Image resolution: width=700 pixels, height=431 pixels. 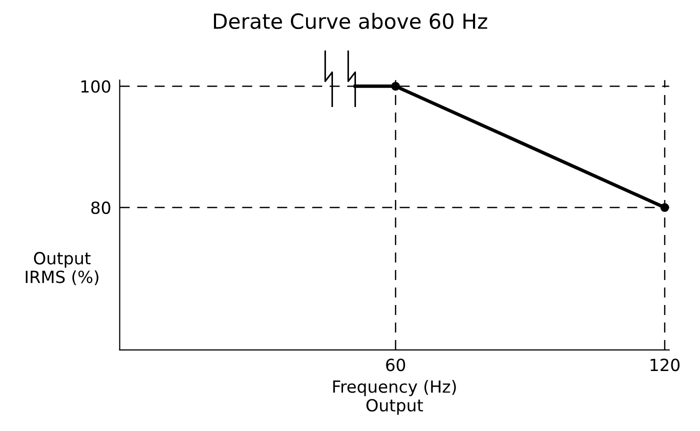 I want to click on y-tick-label: 80, so click(x=100, y=207).